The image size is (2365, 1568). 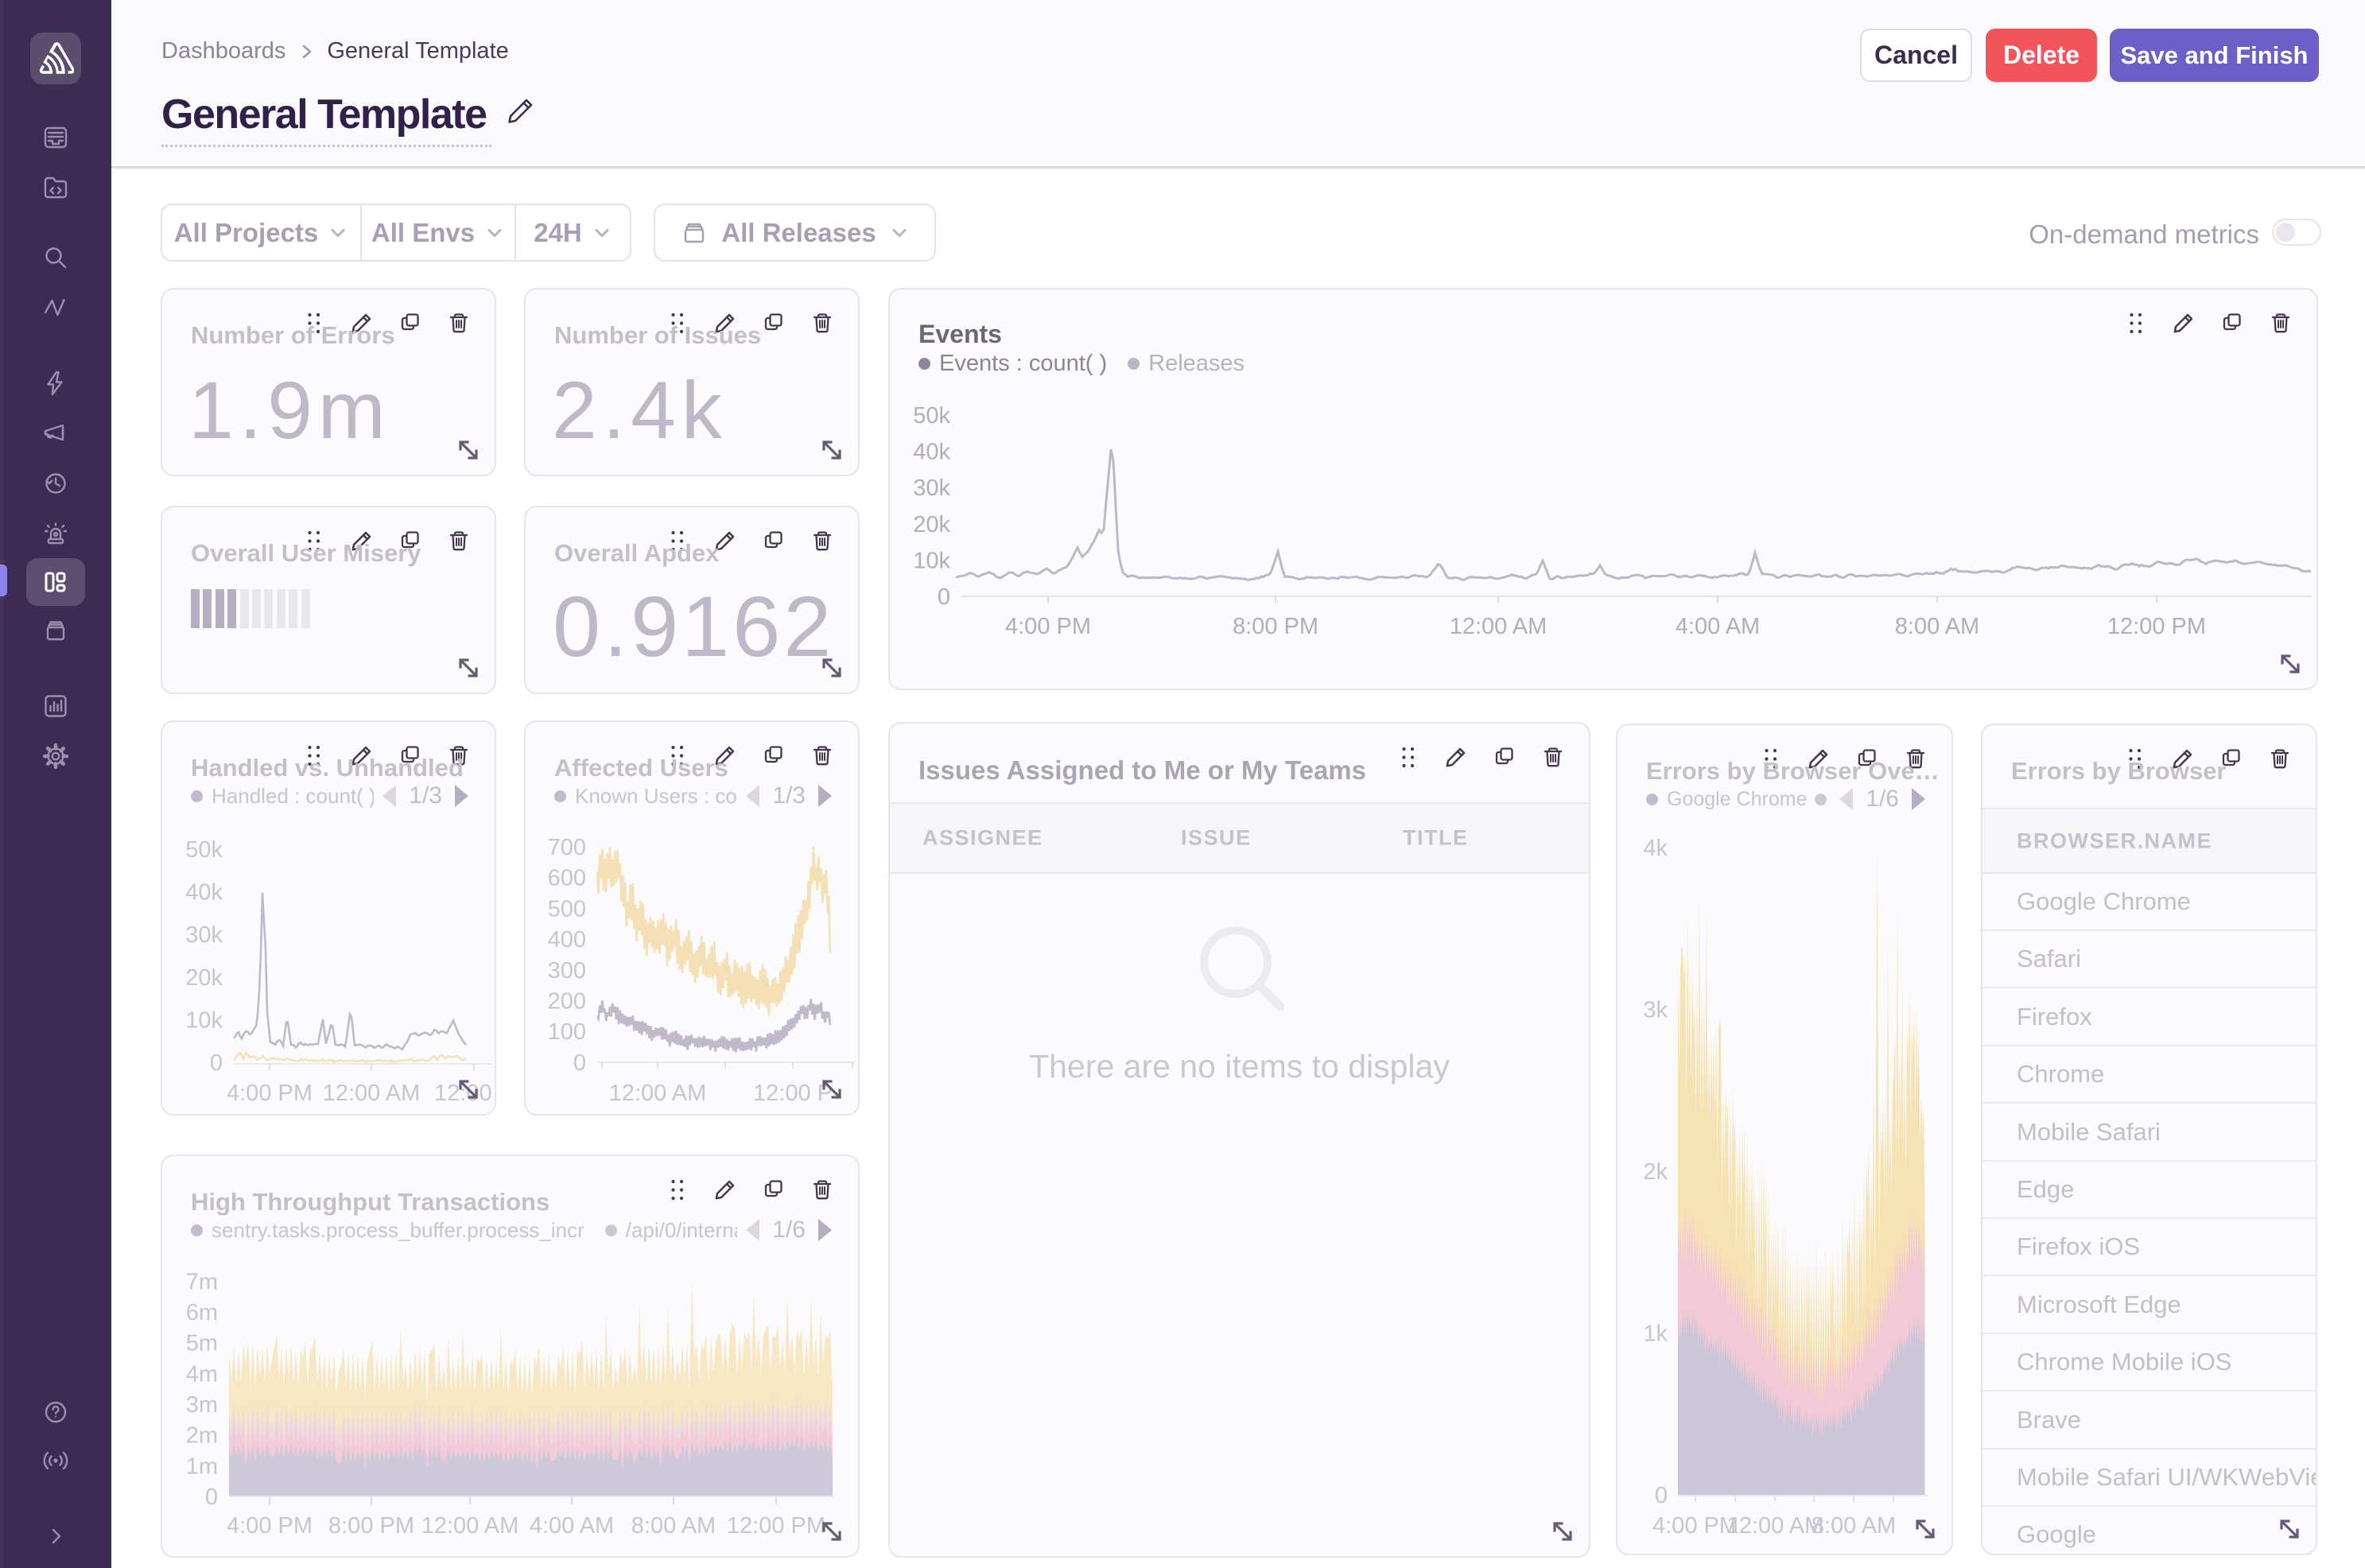 What do you see at coordinates (1656, 1010) in the screenshot?
I see `svg-text: 3k` at bounding box center [1656, 1010].